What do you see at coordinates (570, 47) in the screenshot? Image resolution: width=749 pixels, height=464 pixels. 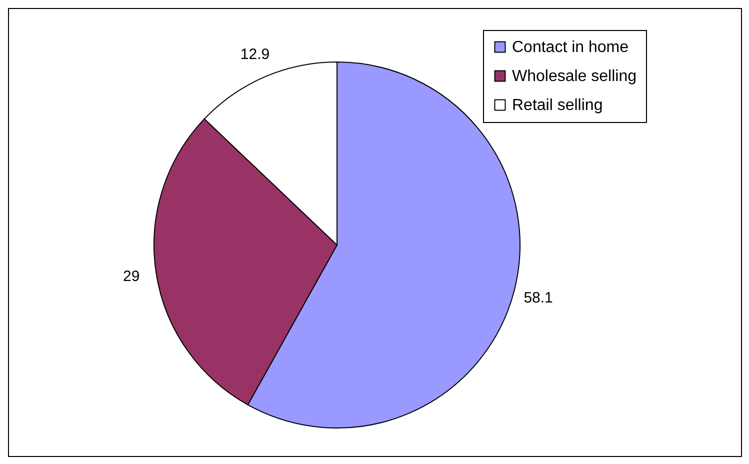 I see `legend-label: Contact in home` at bounding box center [570, 47].